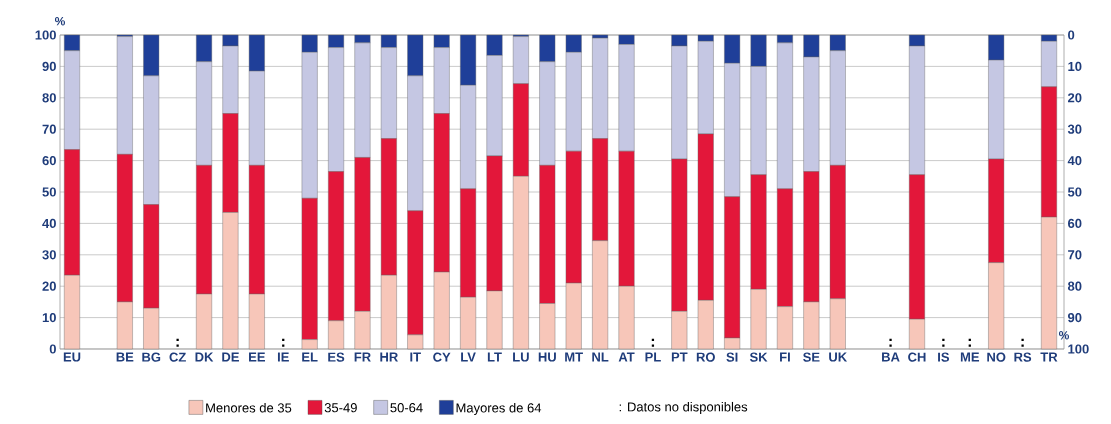  I want to click on y-tick-label: 60, so click(49, 161).